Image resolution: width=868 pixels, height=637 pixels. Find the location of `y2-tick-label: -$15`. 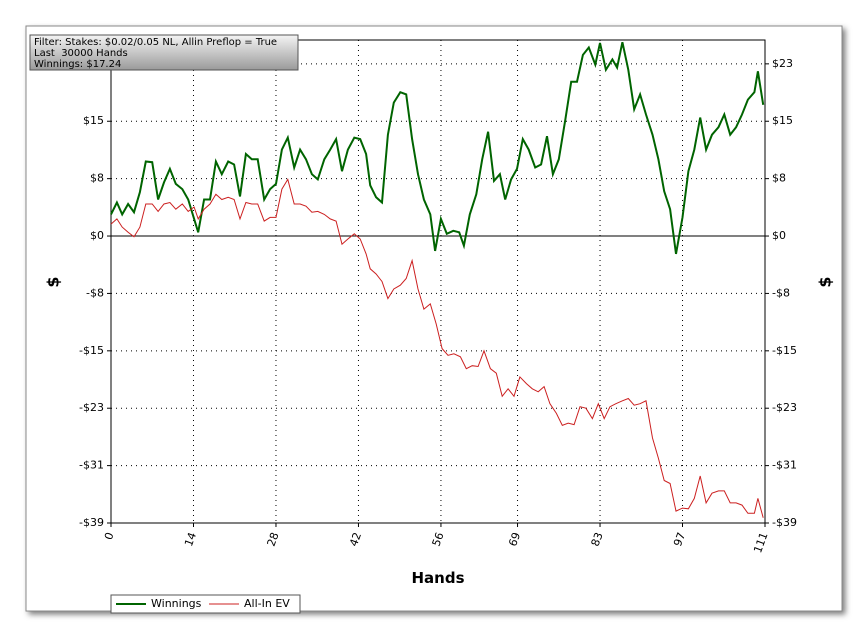

y2-tick-label: -$15 is located at coordinates (784, 350).